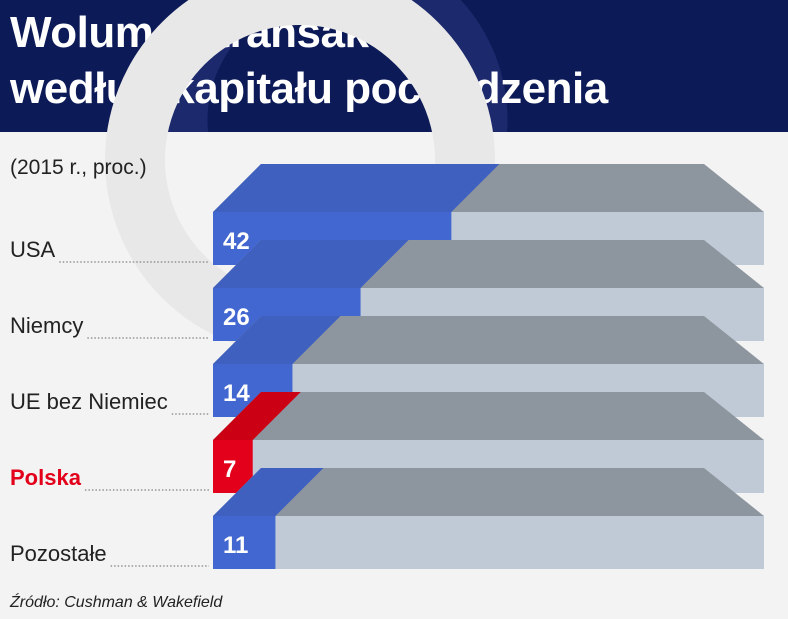 The width and height of the screenshot is (788, 619). What do you see at coordinates (467, 366) in the screenshot?
I see `bar-group: 14` at bounding box center [467, 366].